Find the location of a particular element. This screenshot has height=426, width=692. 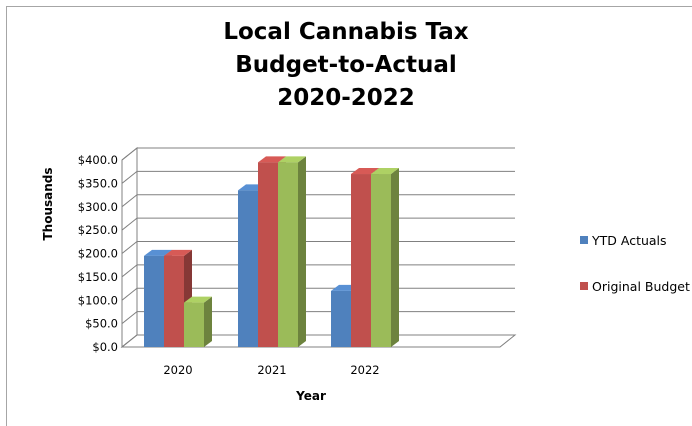

legend-label: Original Budget is located at coordinates (641, 286).